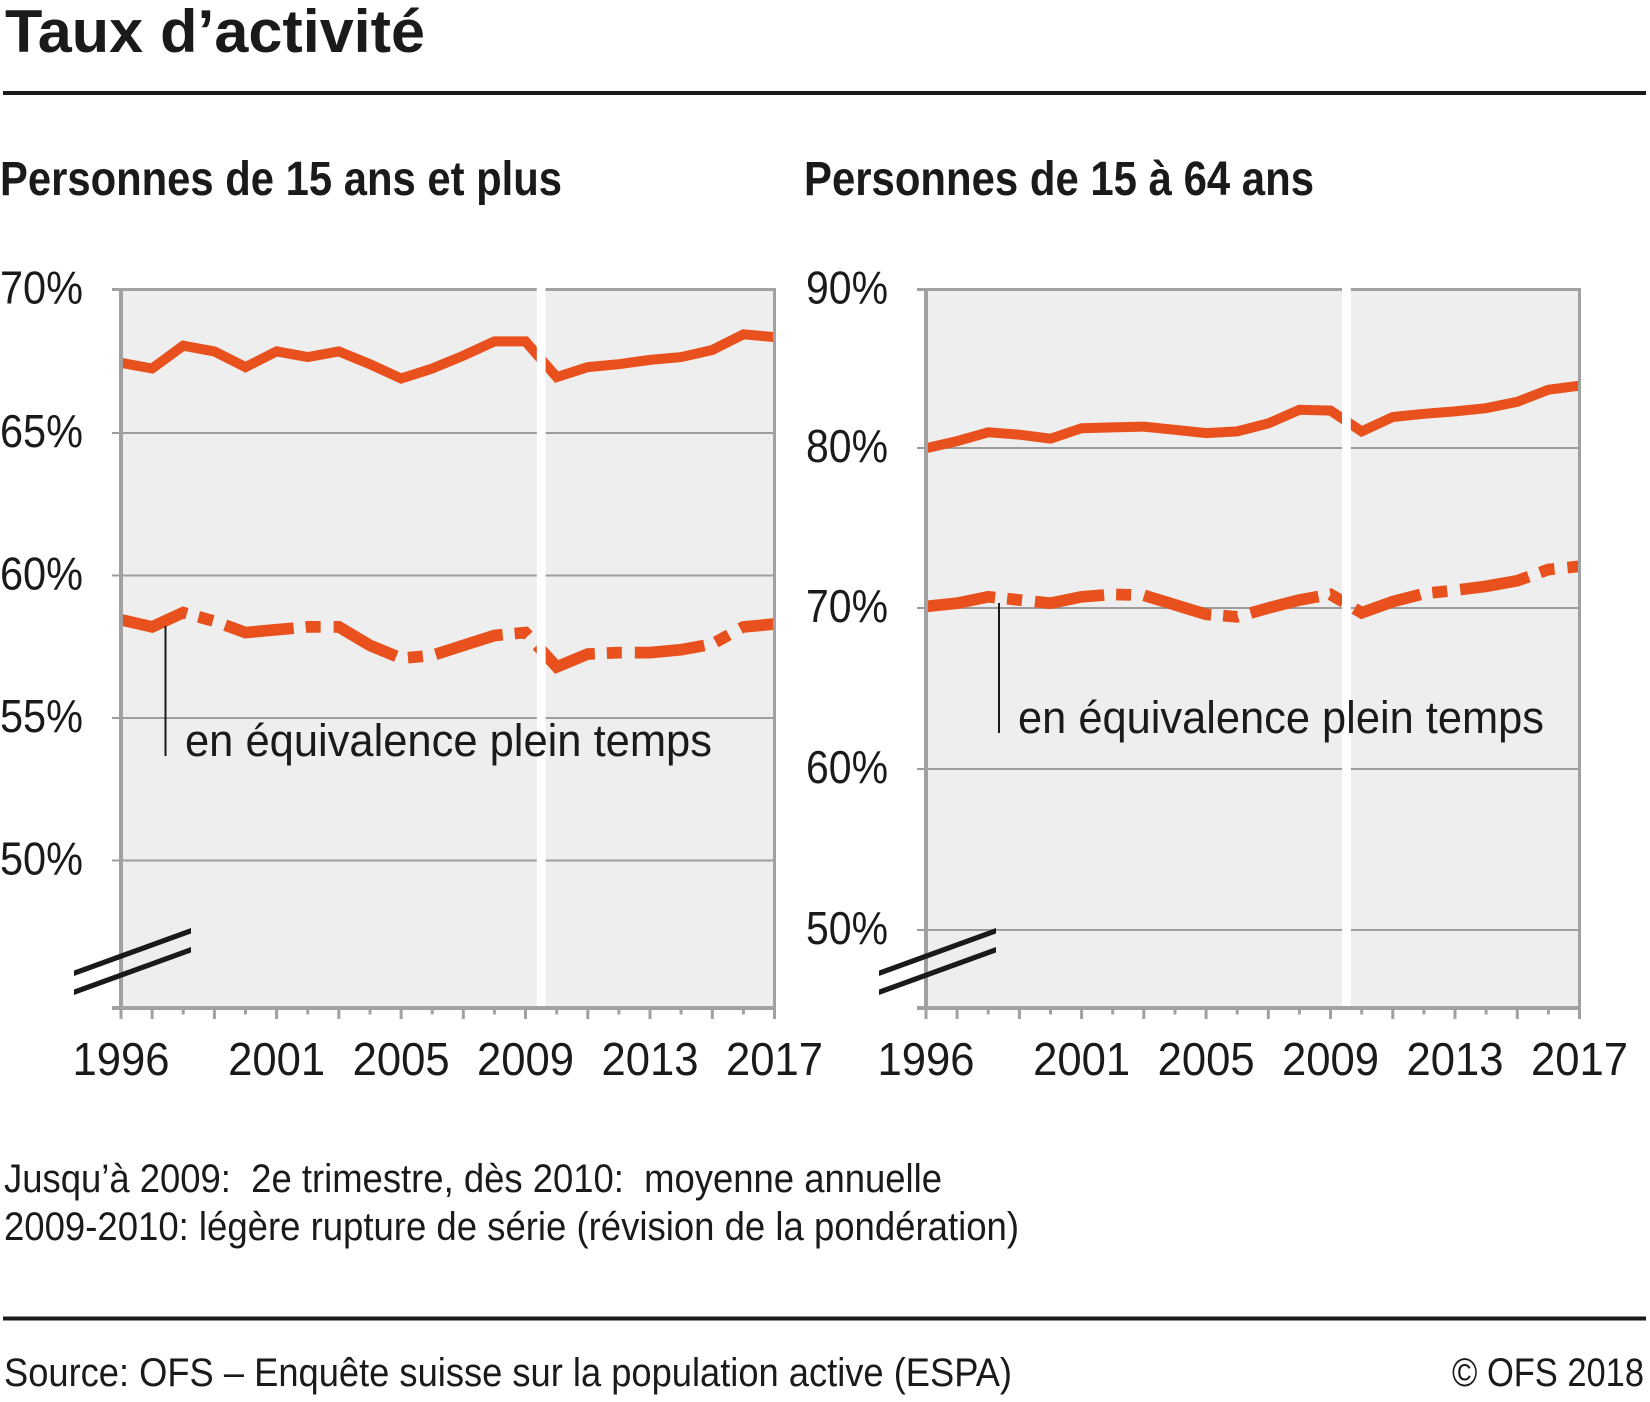 The height and width of the screenshot is (1402, 1650). I want to click on svg-text: Personnes de 15 ans et plus, so click(281, 179).